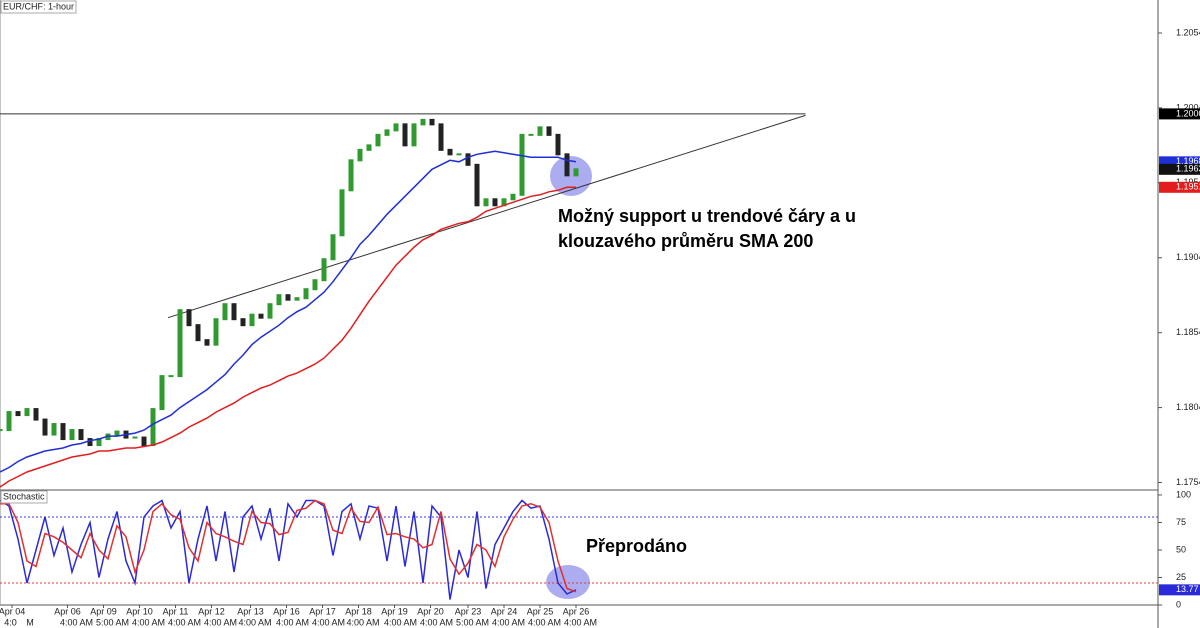 The image size is (1200, 628). What do you see at coordinates (468, 611) in the screenshot?
I see `x-tick-label: Apr 23` at bounding box center [468, 611].